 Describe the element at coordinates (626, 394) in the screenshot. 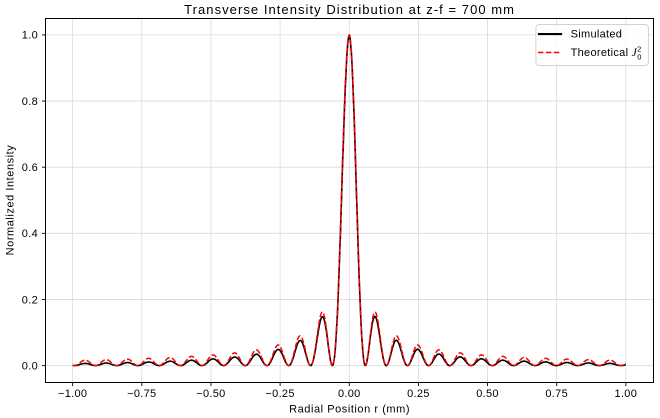

I see `svg-text: 1.00` at that location.